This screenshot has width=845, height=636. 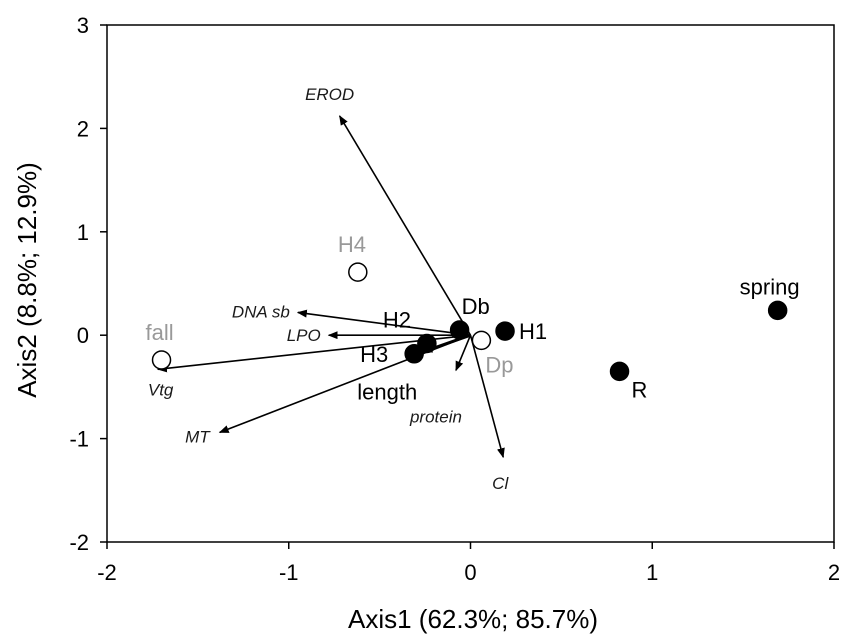 What do you see at coordinates (652, 572) in the screenshot?
I see `x-tick-label: 1` at bounding box center [652, 572].